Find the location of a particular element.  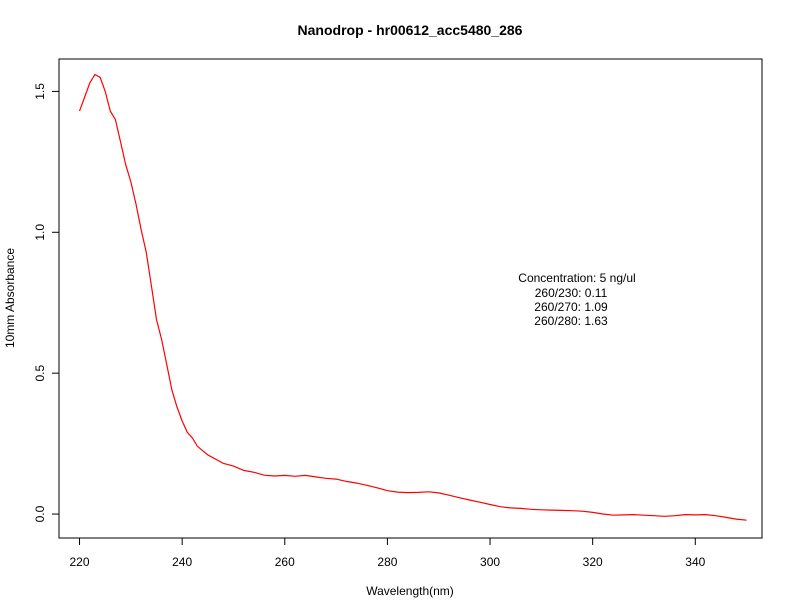

annotation-260-280: 260/280: 1.63 is located at coordinates (571, 321).